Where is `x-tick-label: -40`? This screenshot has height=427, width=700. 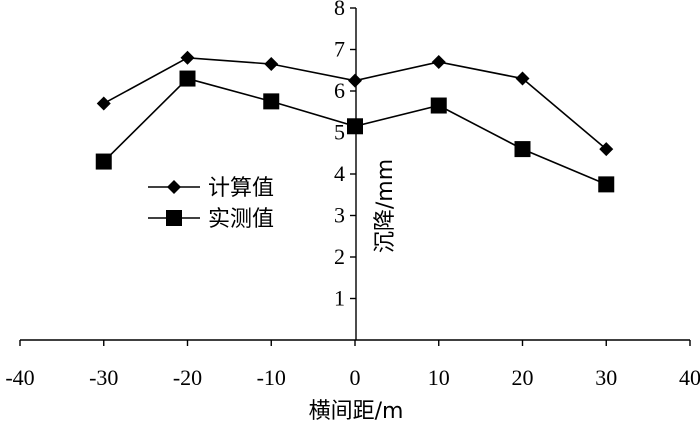 x-tick-label: -40 is located at coordinates (19, 377).